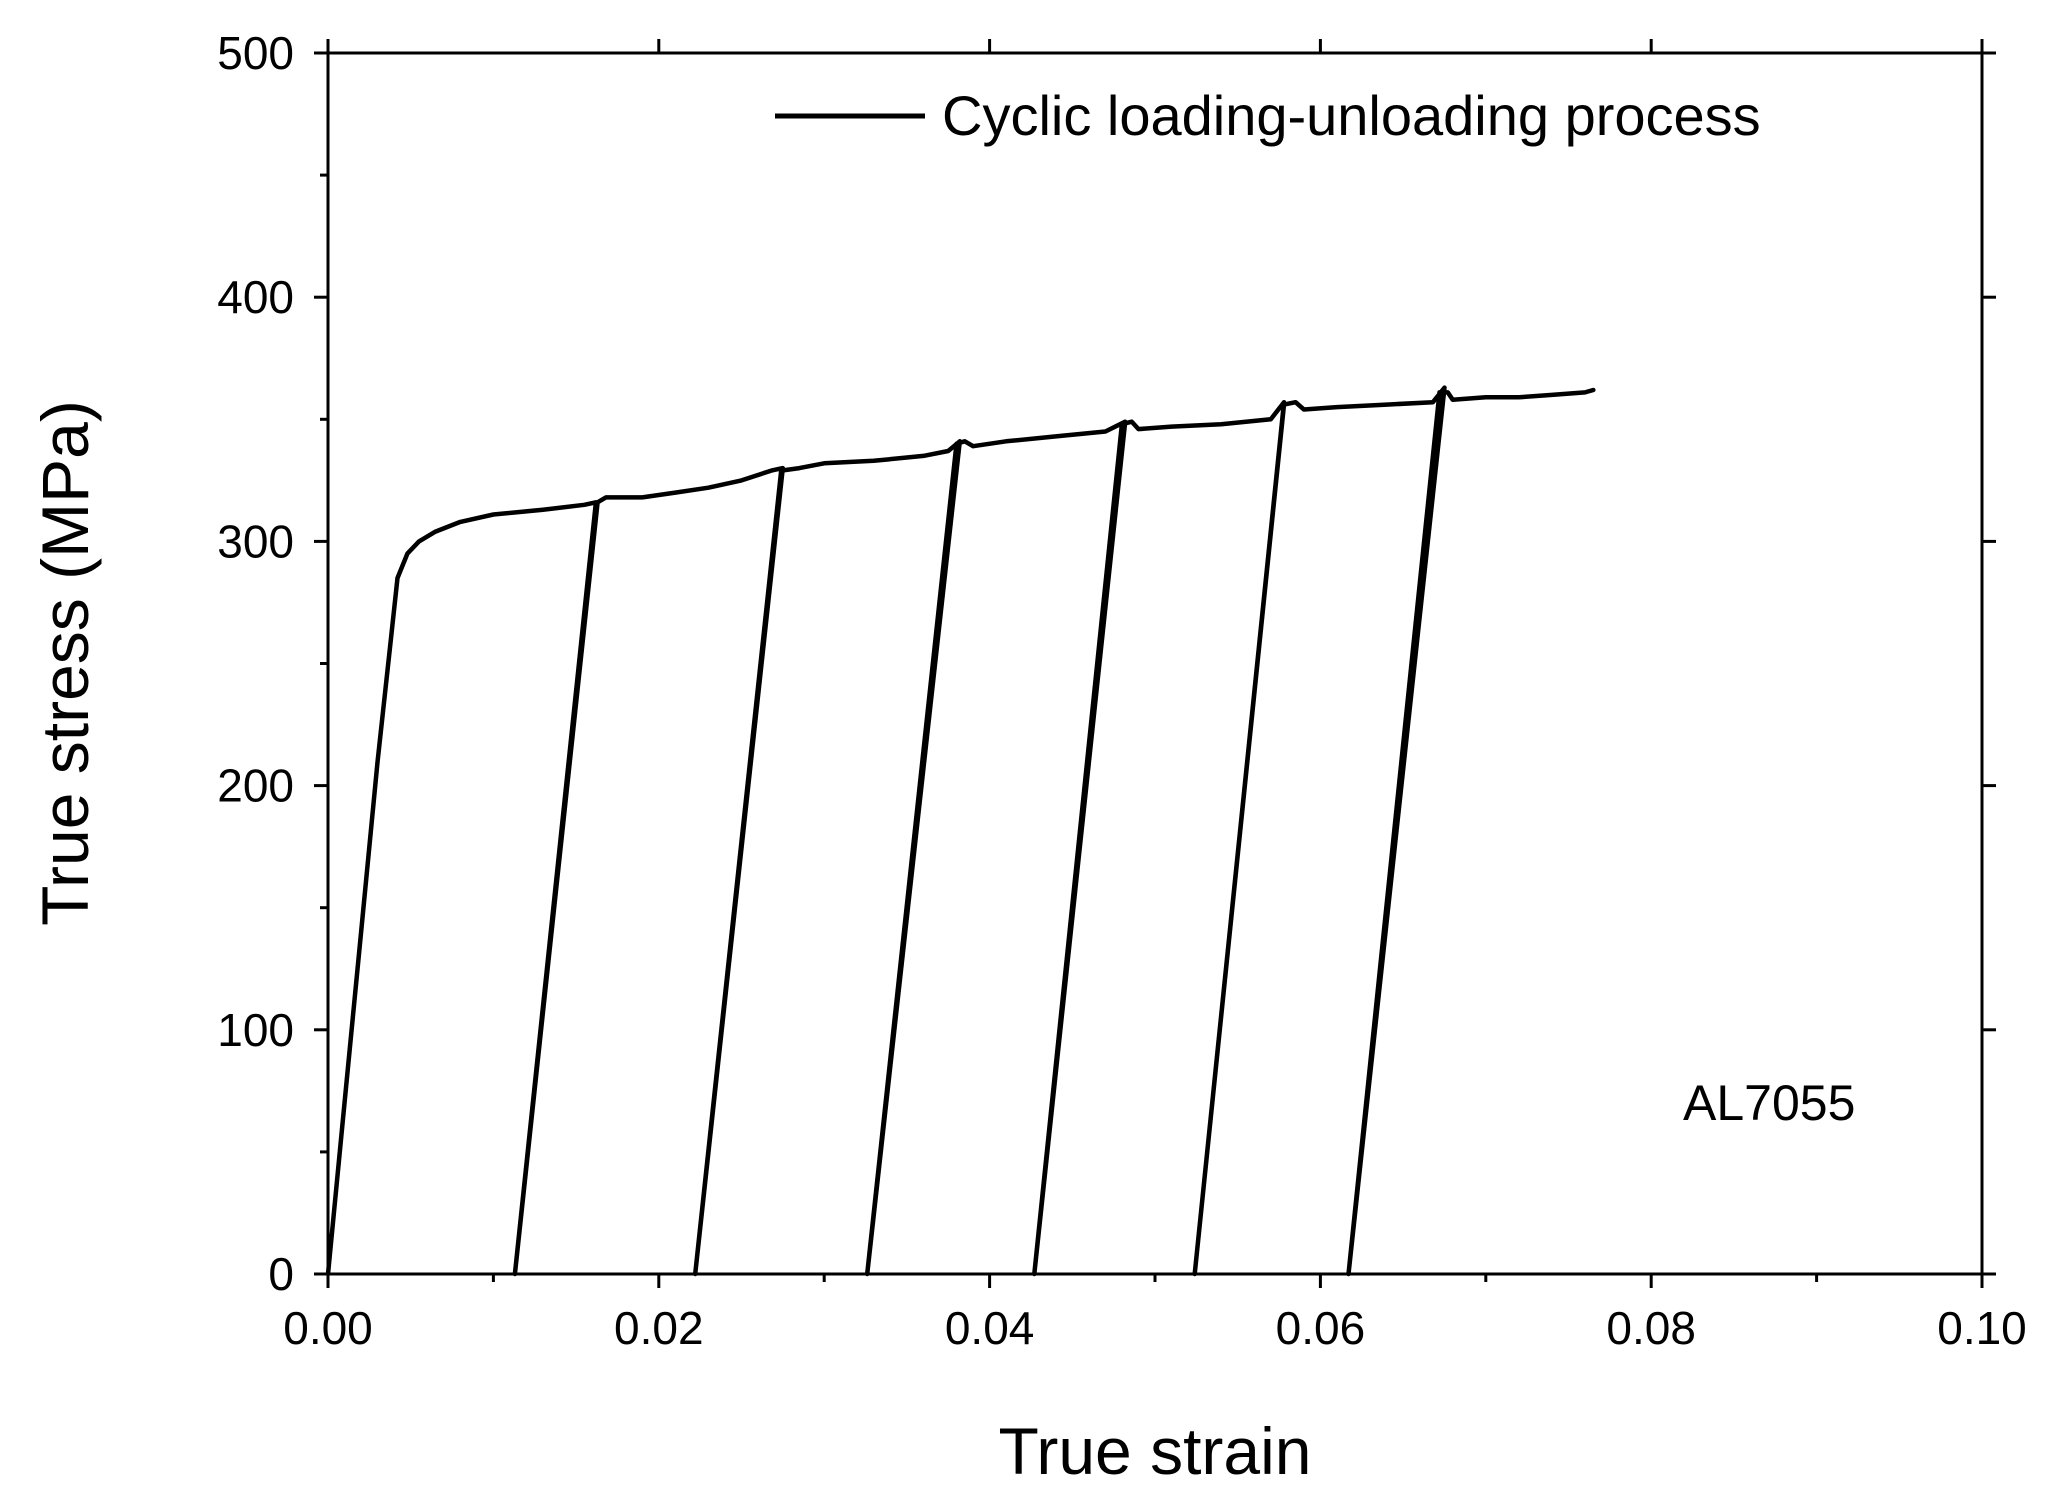 The height and width of the screenshot is (1502, 2059). What do you see at coordinates (1155, 1328) in the screenshot?
I see `x-tick-labels: 0.00 0.02 0.04 0.06 0.08 0.10` at bounding box center [1155, 1328].